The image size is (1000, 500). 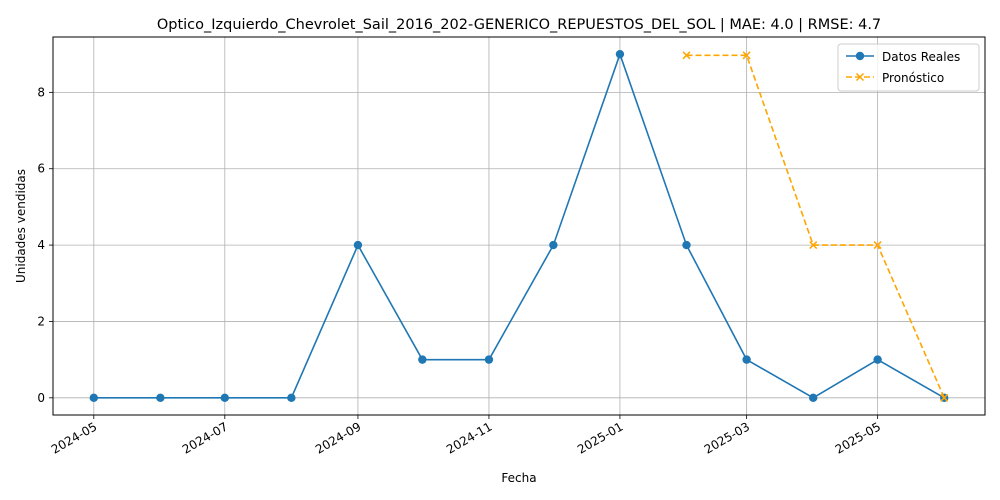 I want to click on legend-label-datos-reales: Datos Reales, so click(x=921, y=57).